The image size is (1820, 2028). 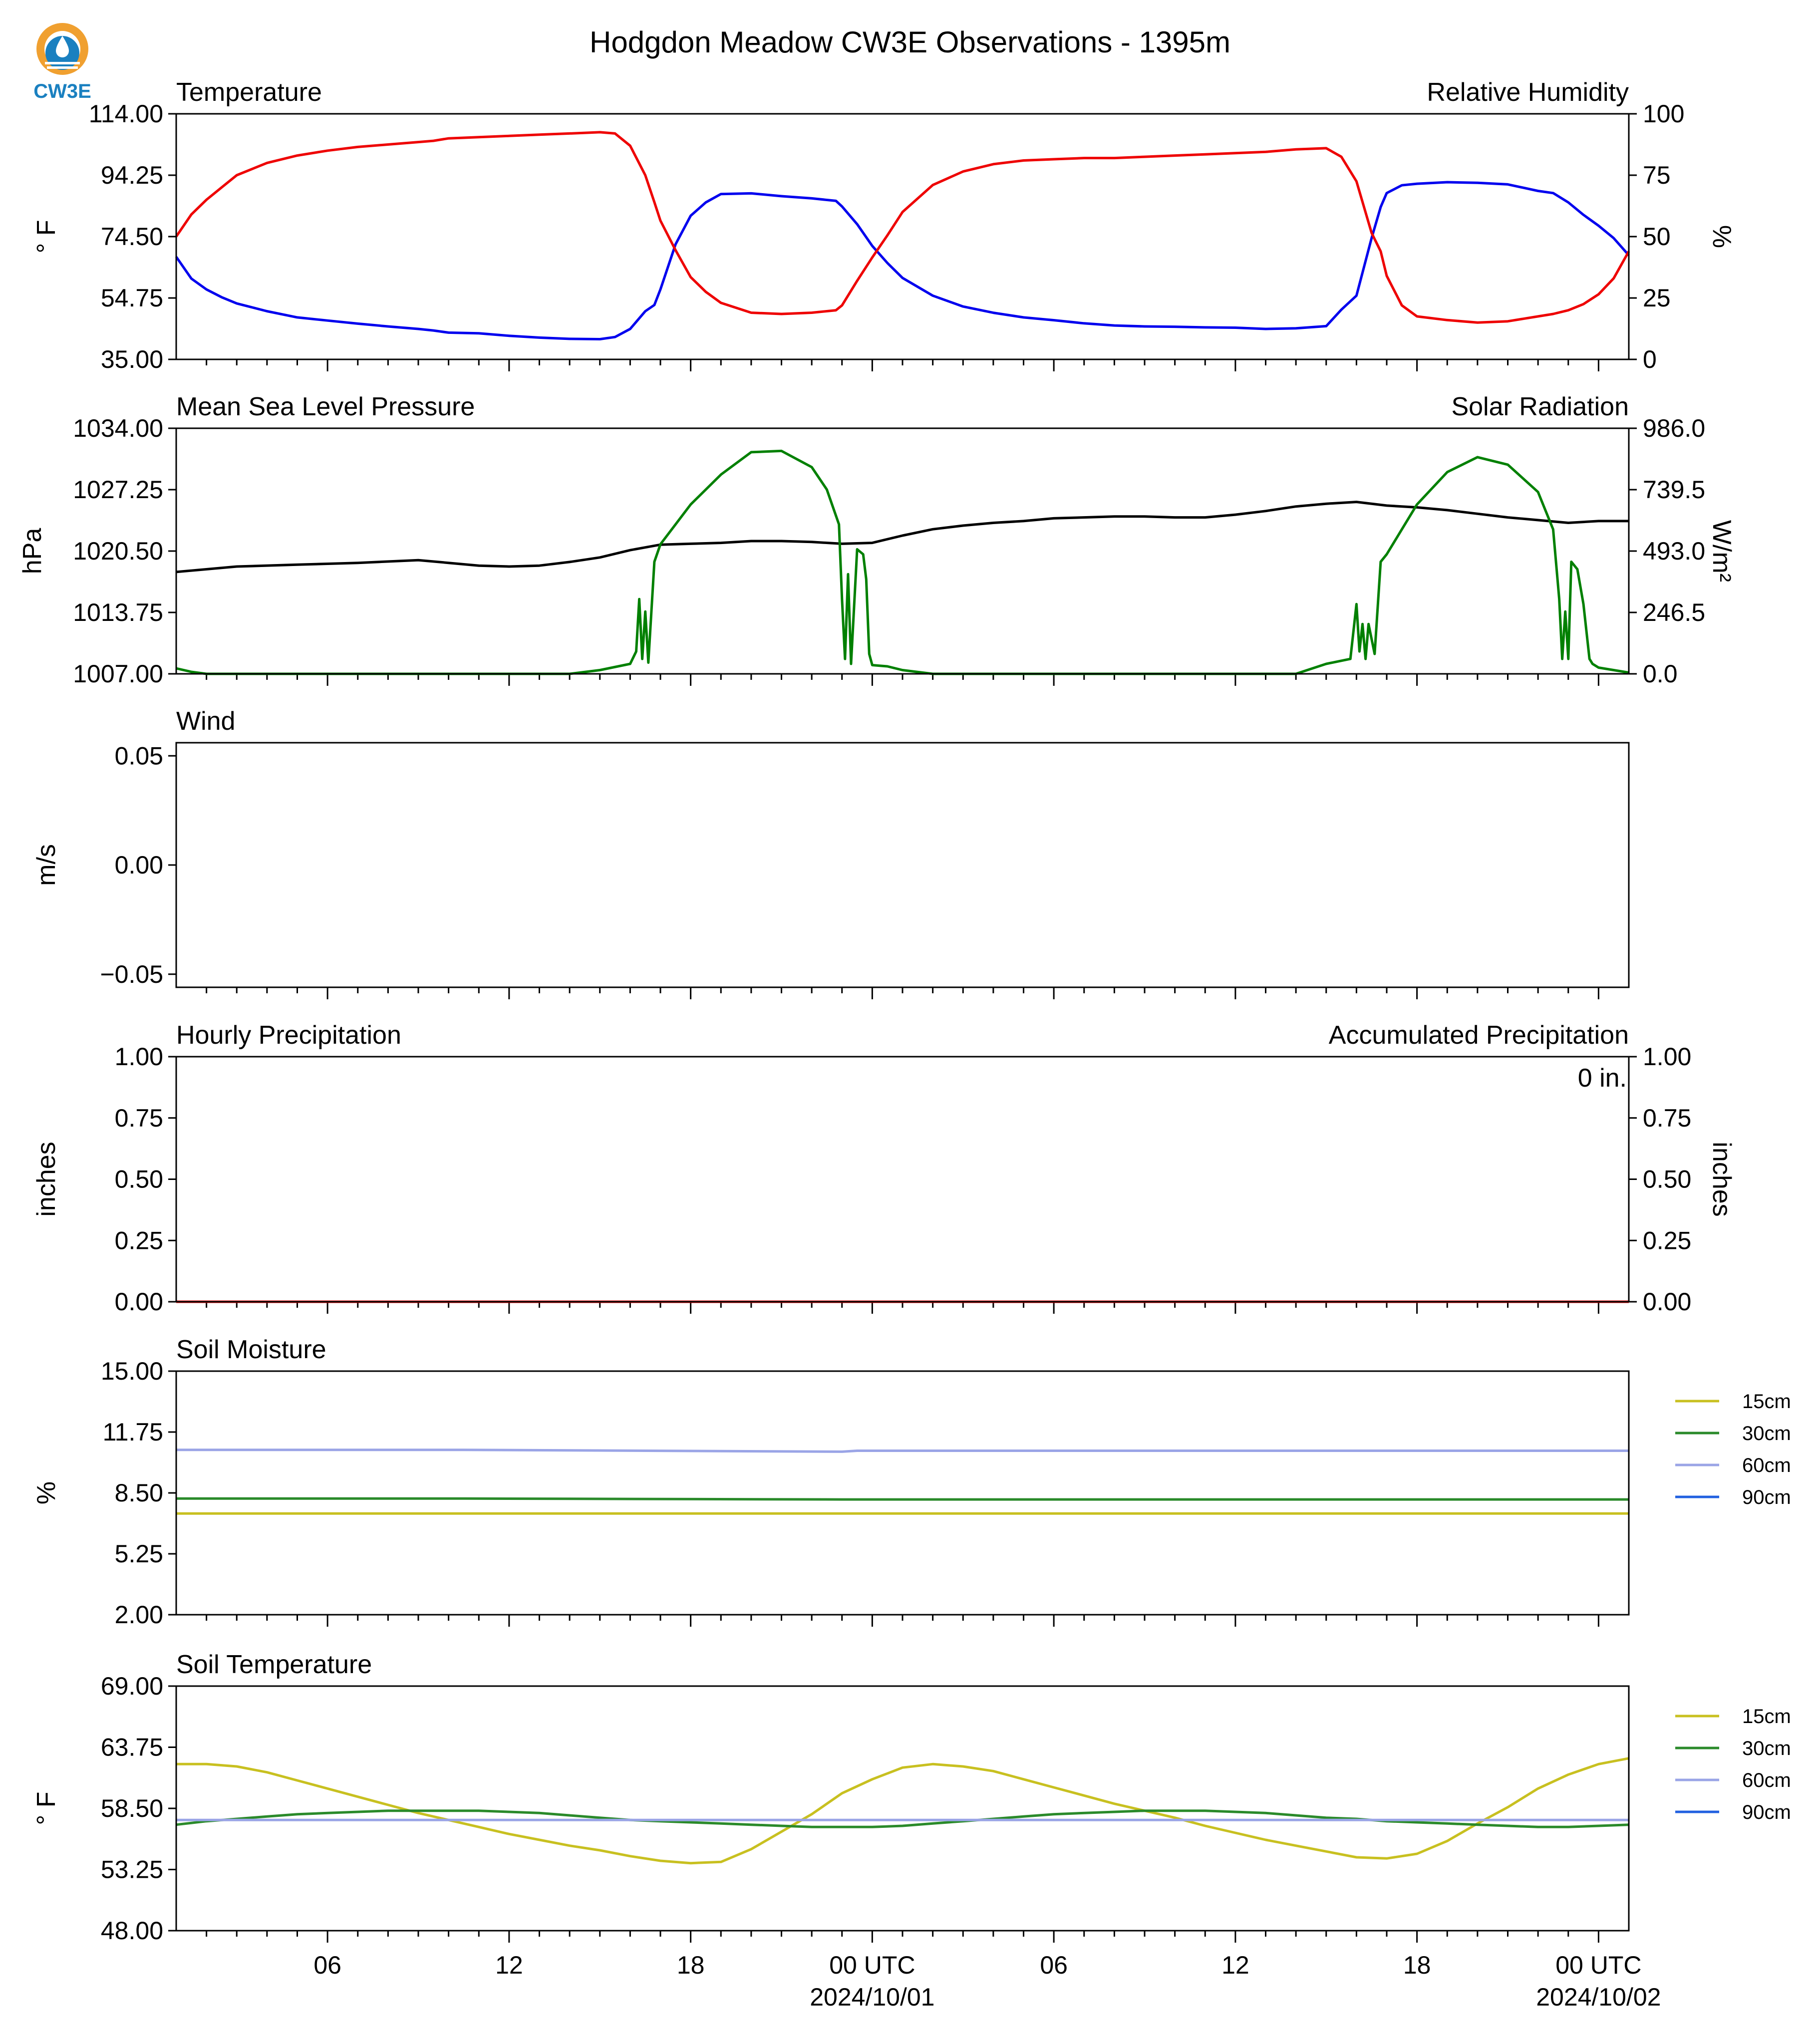 I want to click on panel-title-left: Soil Temperature, so click(x=274, y=1664).